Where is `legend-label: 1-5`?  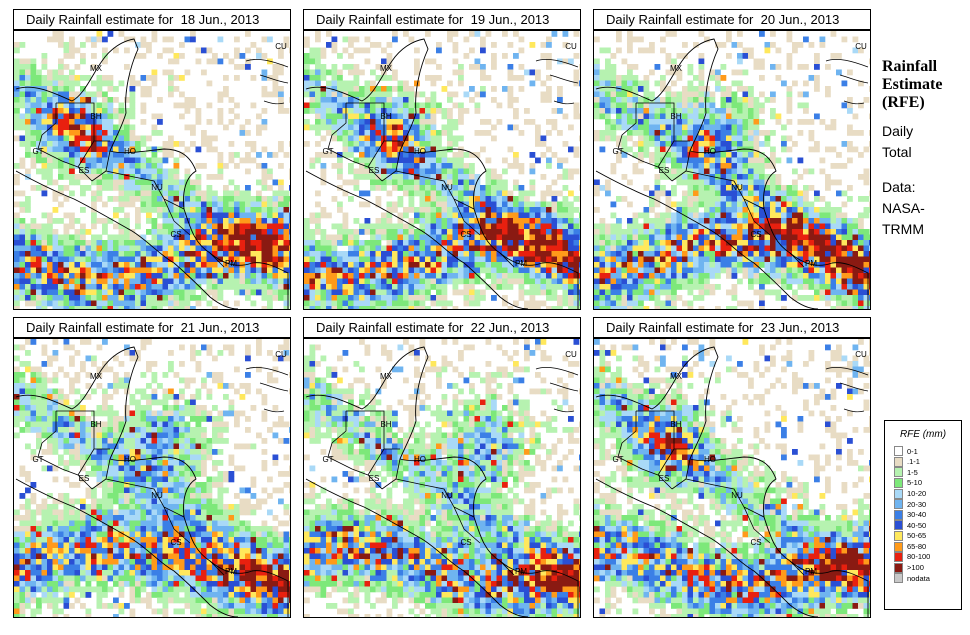
legend-label: 1-5 is located at coordinates (912, 472).